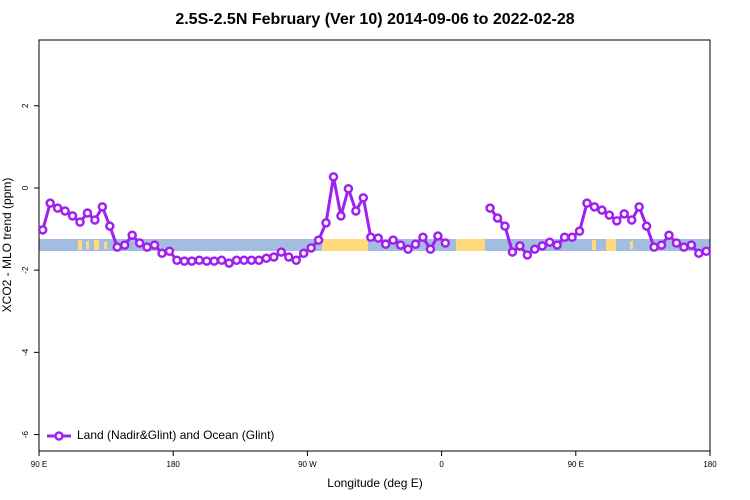 This screenshot has height=500, width=750. Describe the element at coordinates (441, 464) in the screenshot. I see `x-tick-label: 0` at that location.